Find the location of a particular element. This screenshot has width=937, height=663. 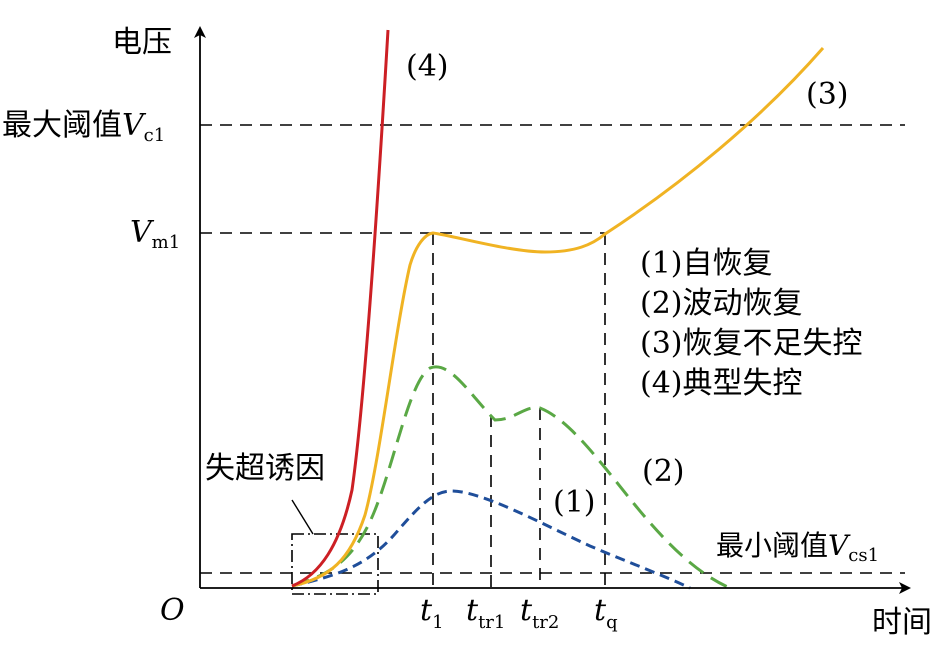

legend: (1)自恢复 (2)波动恢复 (3)恢复不足失控 (4)典型失控 is located at coordinates (751, 323).